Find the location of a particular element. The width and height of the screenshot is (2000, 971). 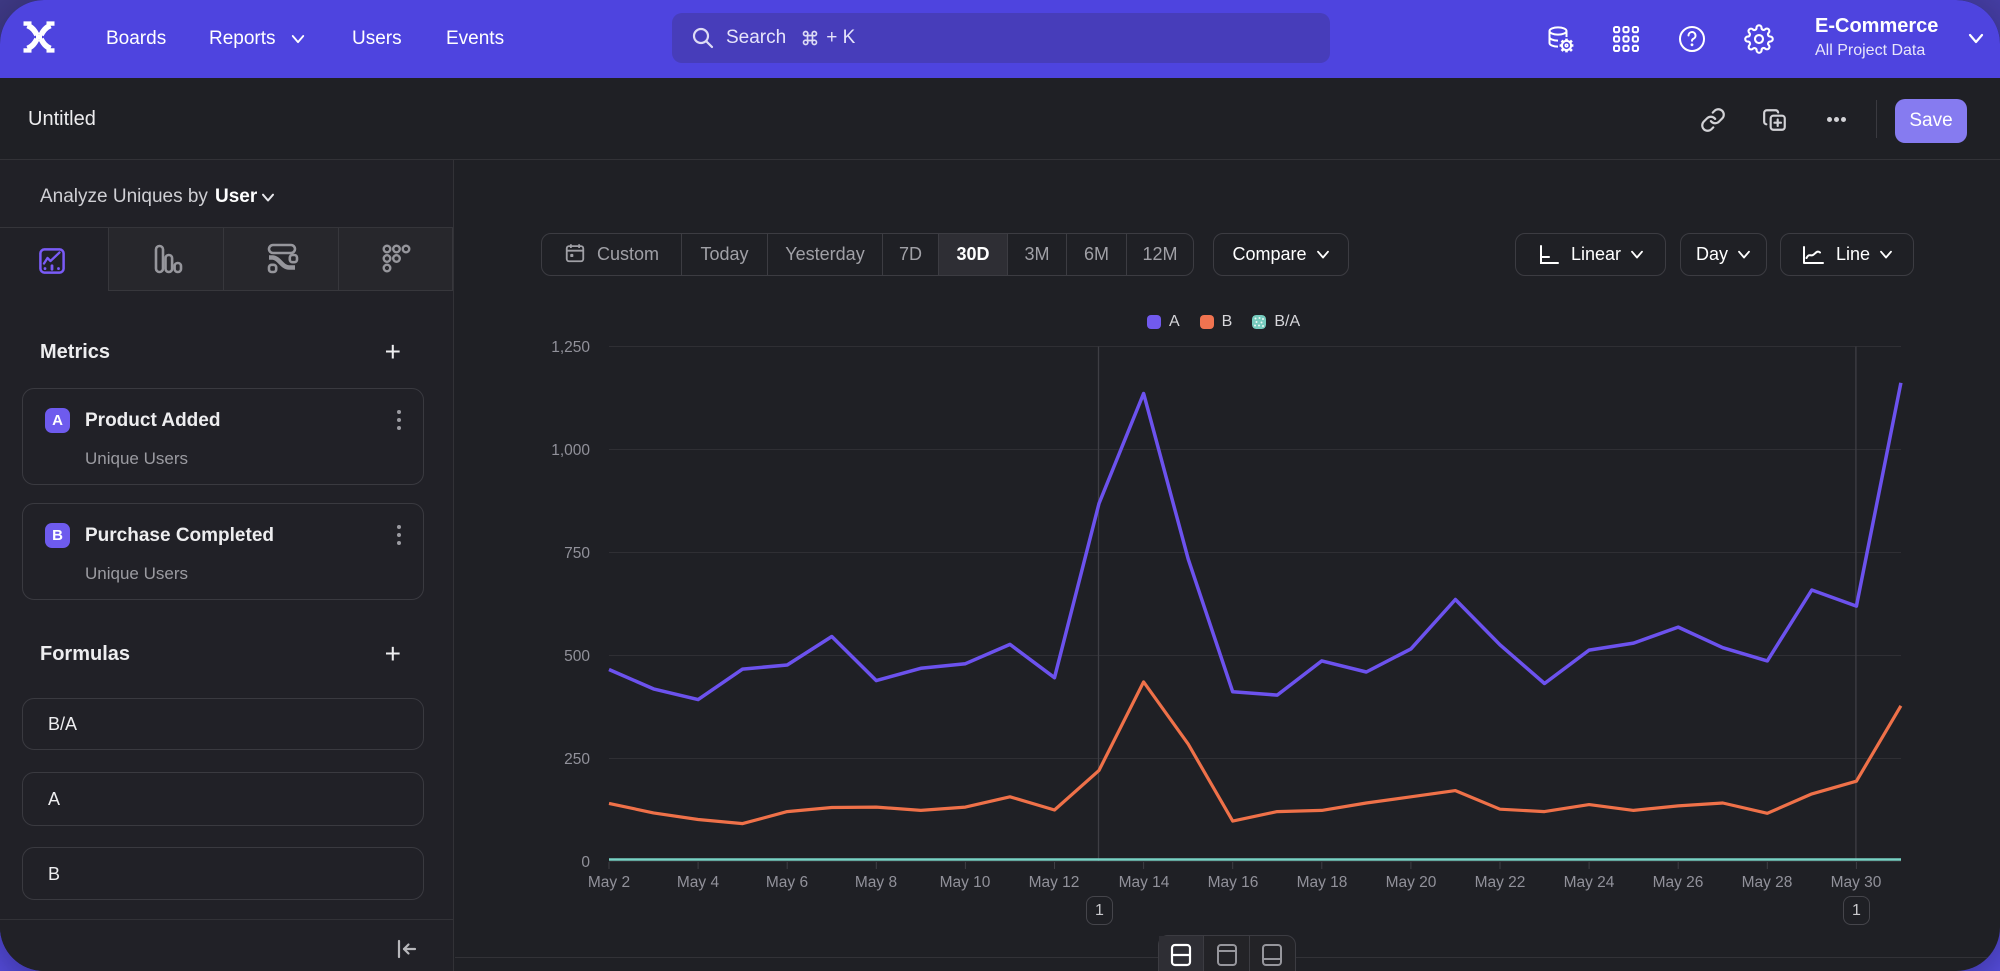

svg-text: May 6 is located at coordinates (787, 882).